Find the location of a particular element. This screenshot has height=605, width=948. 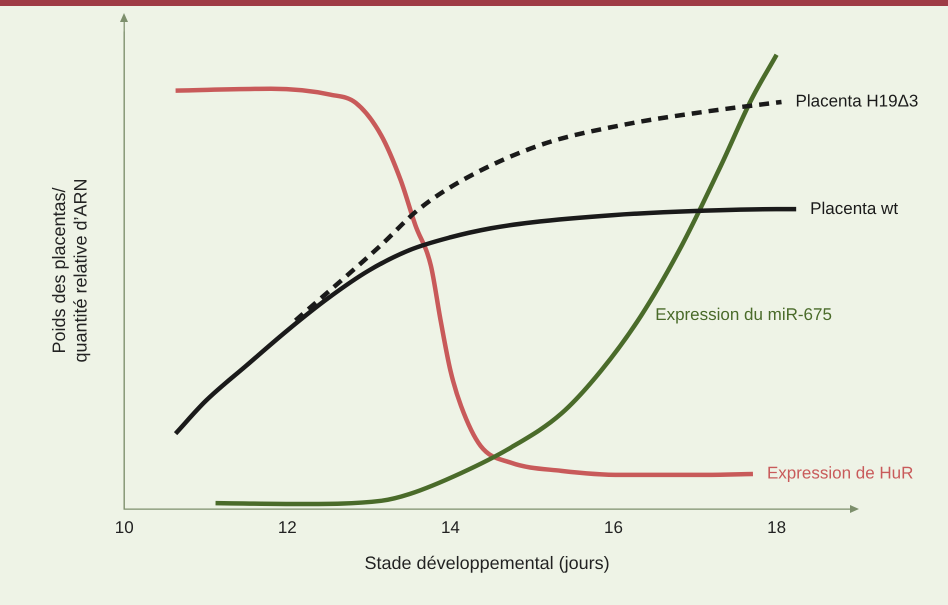

x-axis-title: Stade développemental (jours) is located at coordinates (487, 563).